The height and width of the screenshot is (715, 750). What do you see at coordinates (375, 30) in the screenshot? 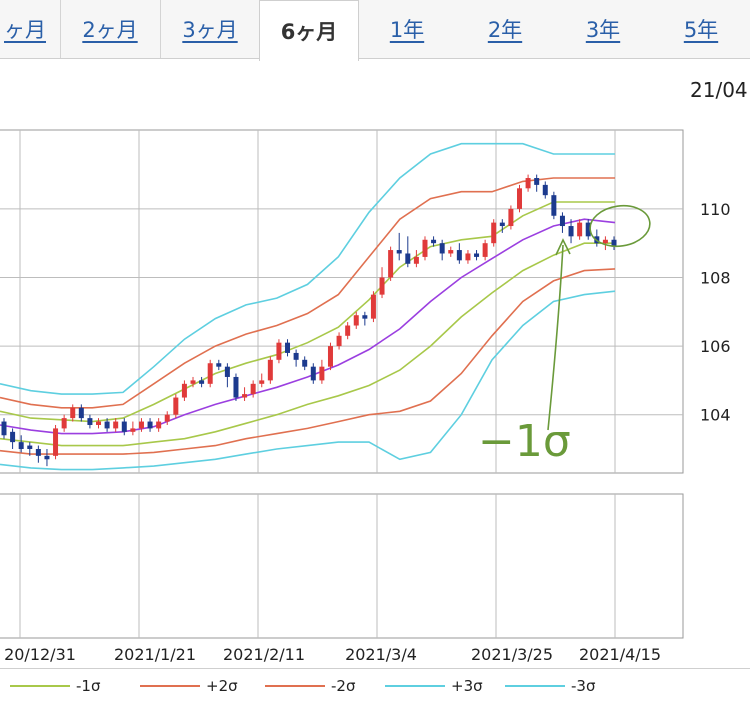
I see `period-tabs: ヶ月 2ヶ月 3ヶ月 6ヶ月 1年 2年 3年 5年` at bounding box center [375, 30].